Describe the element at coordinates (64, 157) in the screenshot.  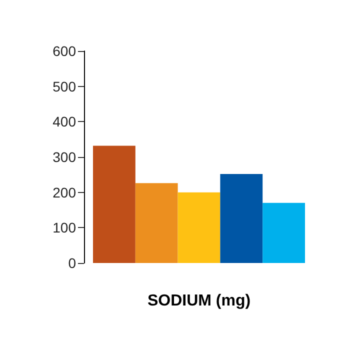
I see `y-tick-label: 300` at that location.